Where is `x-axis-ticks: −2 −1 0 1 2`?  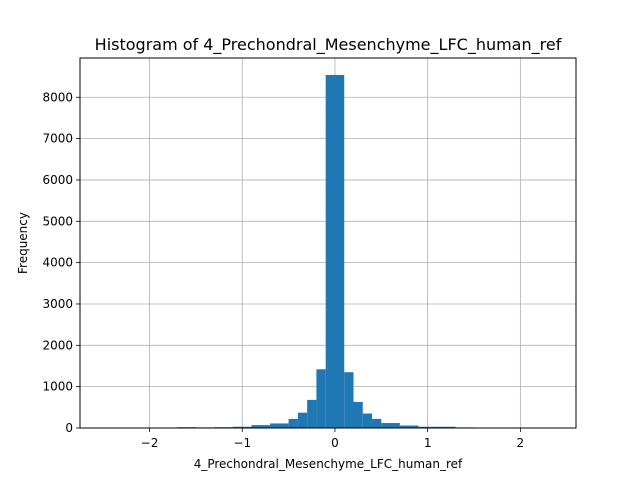 x-axis-ticks: −2 −1 0 1 2 is located at coordinates (333, 439).